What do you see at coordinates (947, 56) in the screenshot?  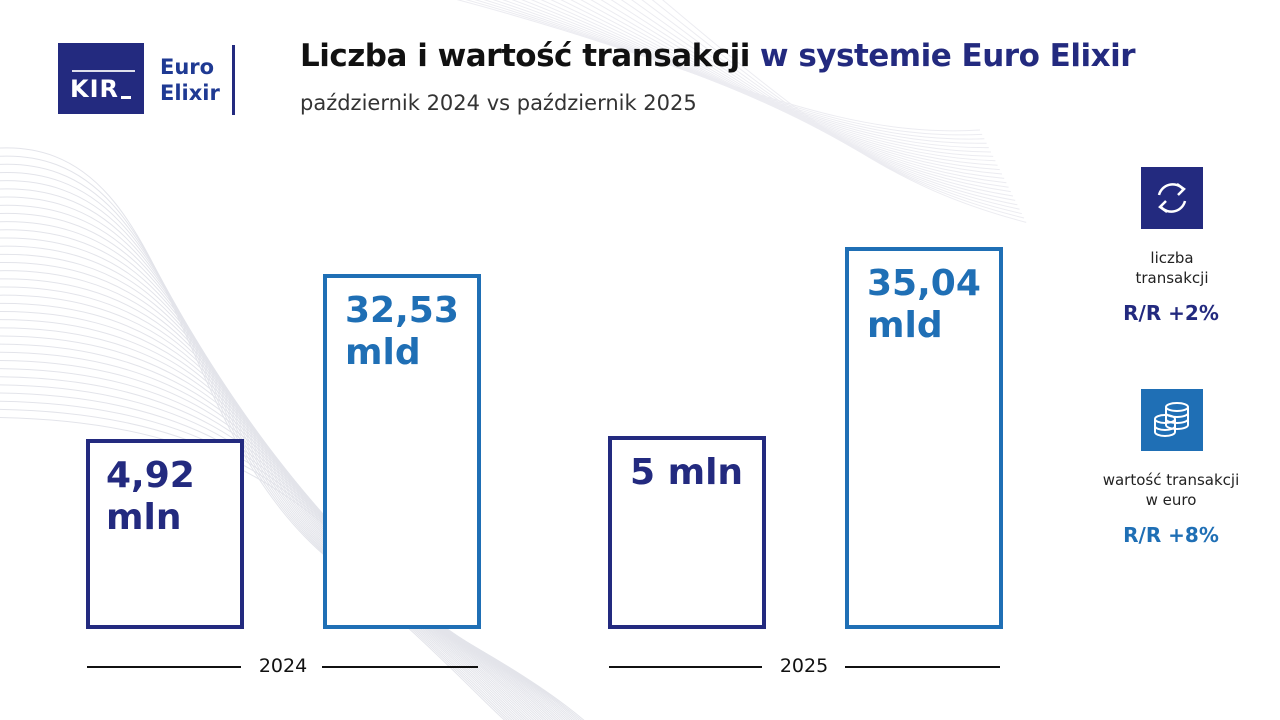 I see `title-part-2: w systemie Euro Elixir` at bounding box center [947, 56].